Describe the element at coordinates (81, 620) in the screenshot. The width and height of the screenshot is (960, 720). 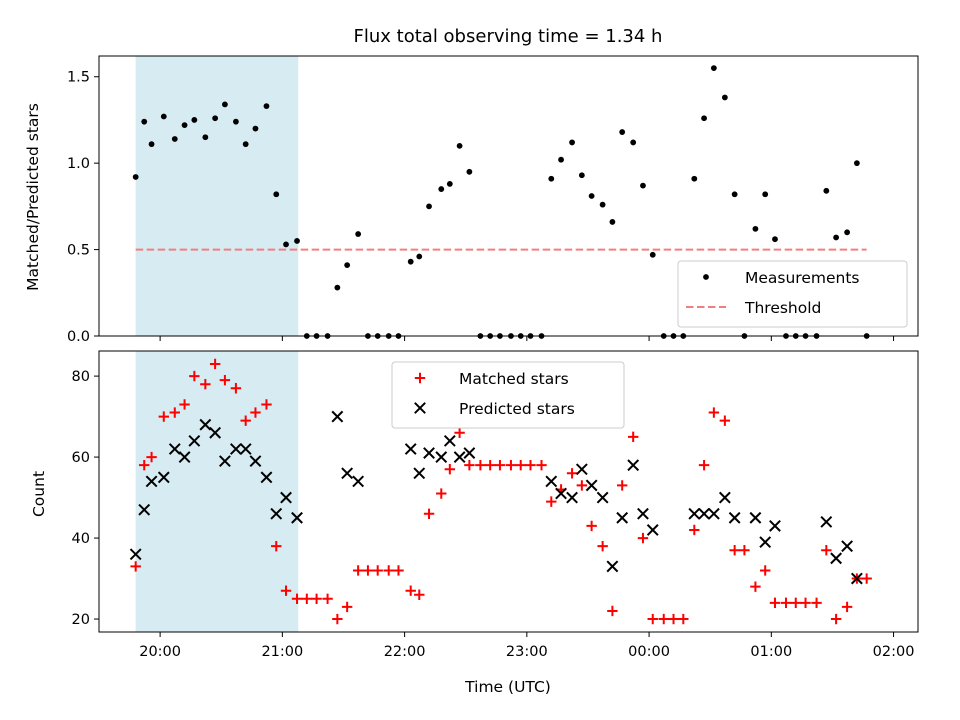
I see `y-tick-label: 20` at that location.